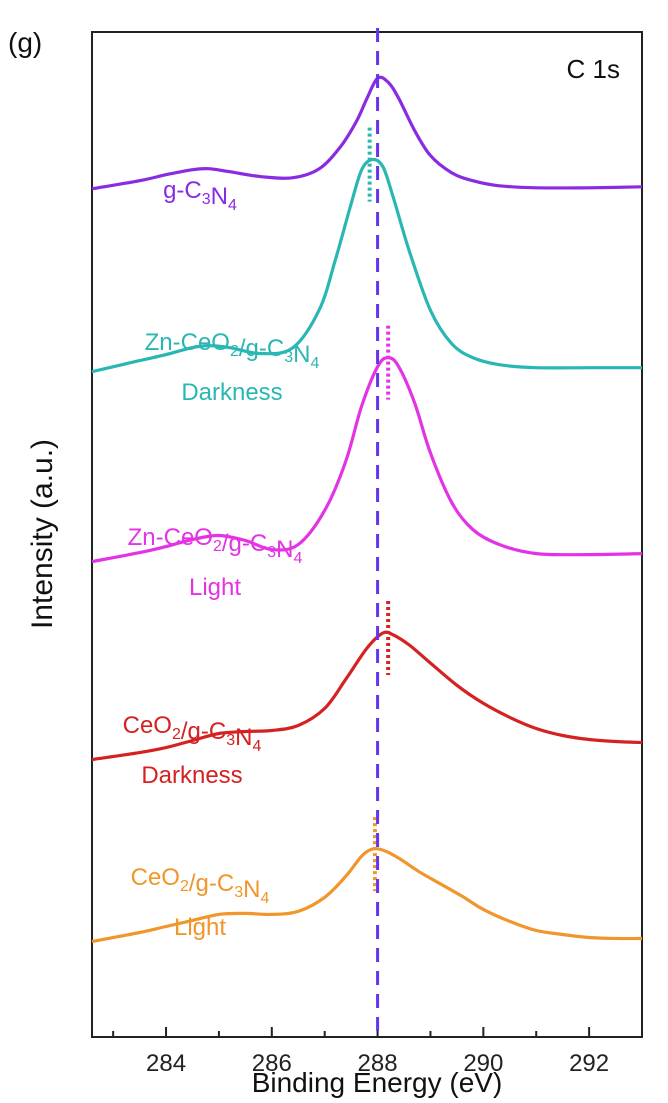  I want to click on panel-label: (g), so click(25, 42).